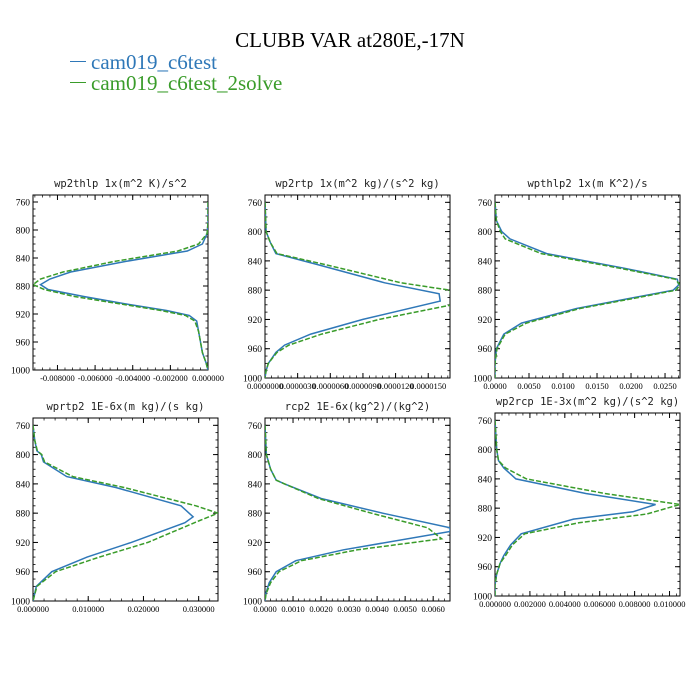 This screenshot has height=700, width=700. I want to click on x-tick-label: -0.006000, so click(95, 378).